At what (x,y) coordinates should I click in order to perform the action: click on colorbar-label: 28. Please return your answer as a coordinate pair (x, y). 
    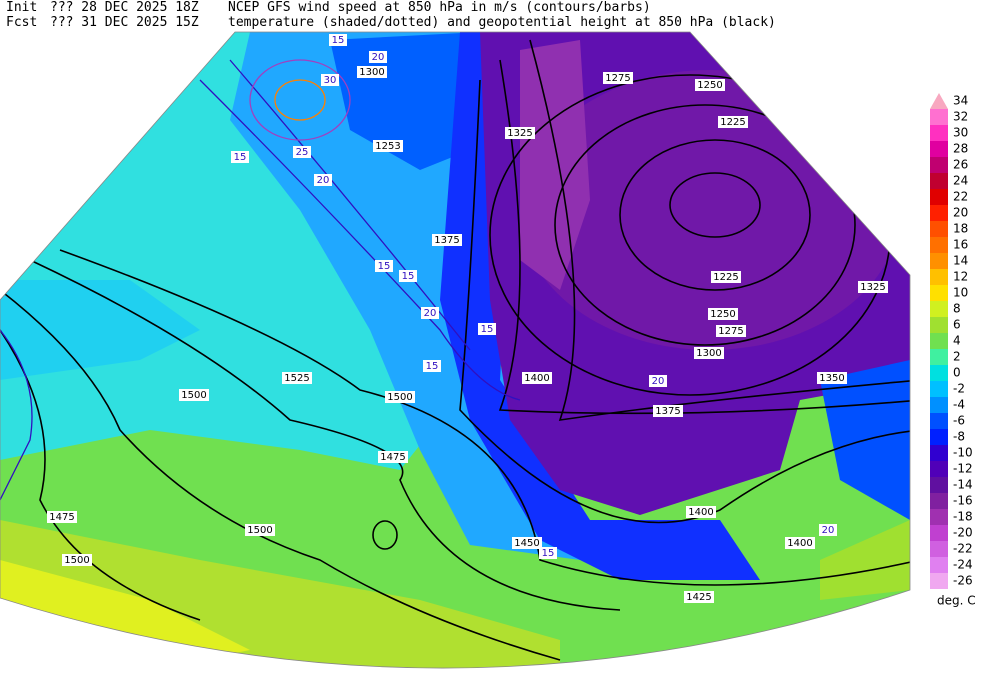
    Looking at the image, I should click on (960, 149).